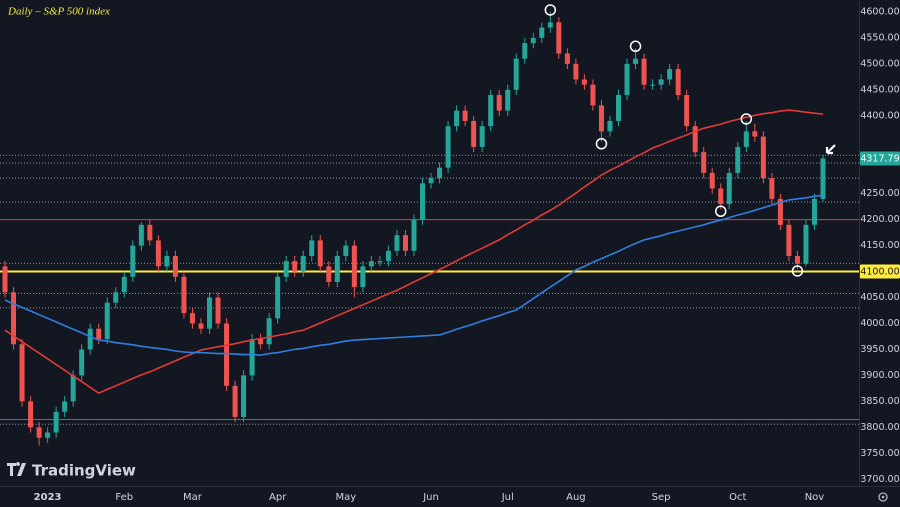 The image size is (900, 507). I want to click on x-tick-label: Nov, so click(815, 497).